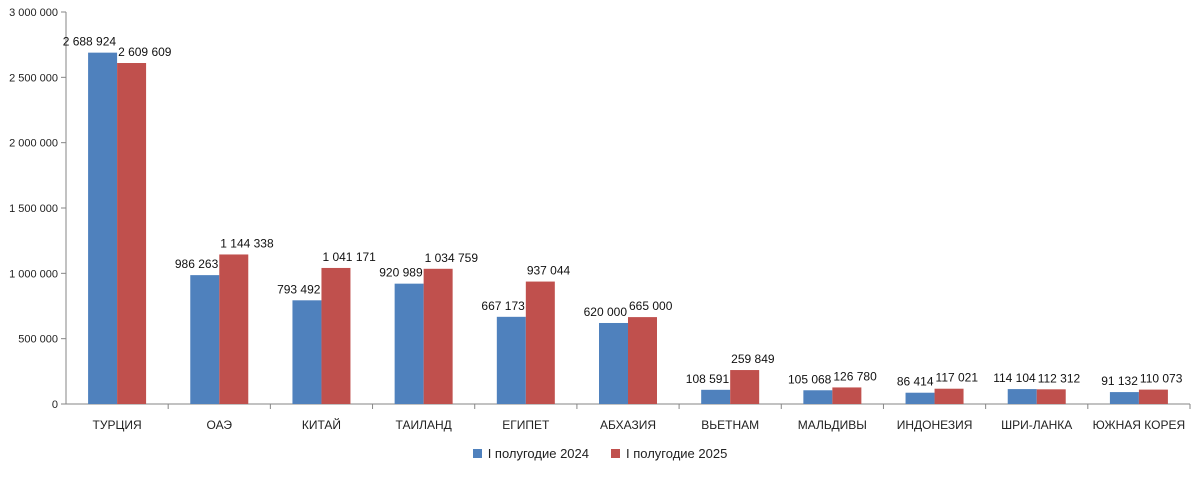 The height and width of the screenshot is (477, 1200). Describe the element at coordinates (1059, 378) in the screenshot. I see `data-label-2025: 112 312` at that location.